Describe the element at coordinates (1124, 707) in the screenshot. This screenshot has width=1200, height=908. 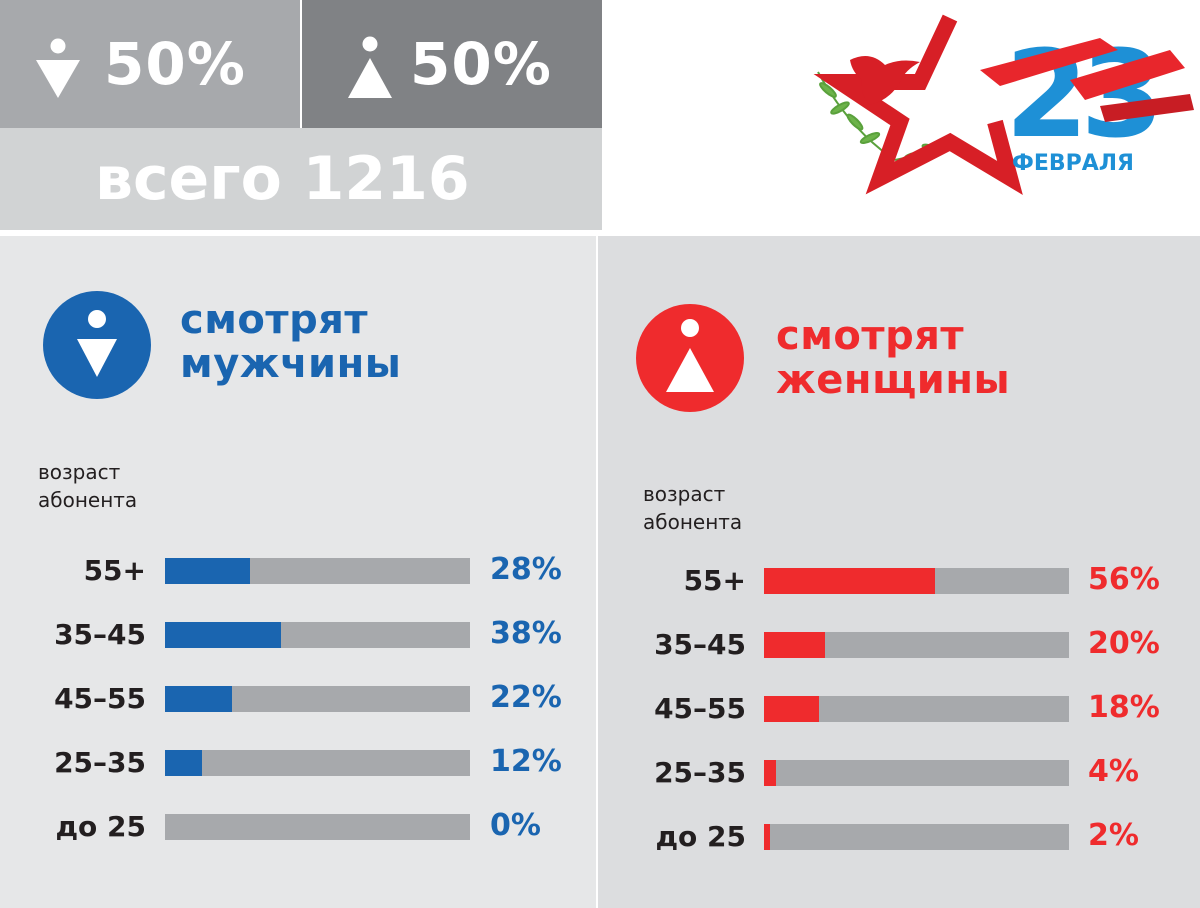
I see `bar-value-label: 18%` at that location.